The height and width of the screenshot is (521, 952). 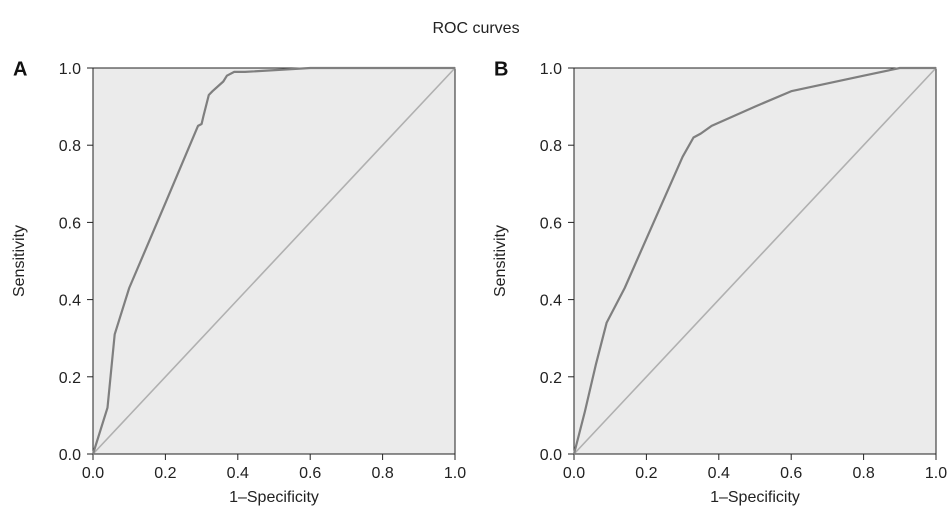 What do you see at coordinates (20, 69) in the screenshot?
I see `panel-label: A` at bounding box center [20, 69].